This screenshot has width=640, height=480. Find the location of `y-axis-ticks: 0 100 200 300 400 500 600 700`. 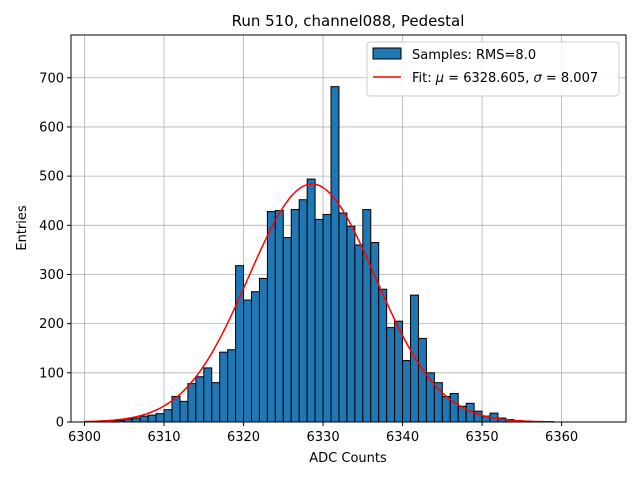

y-axis-ticks: 0 100 200 300 400 500 600 700 is located at coordinates (55, 251).